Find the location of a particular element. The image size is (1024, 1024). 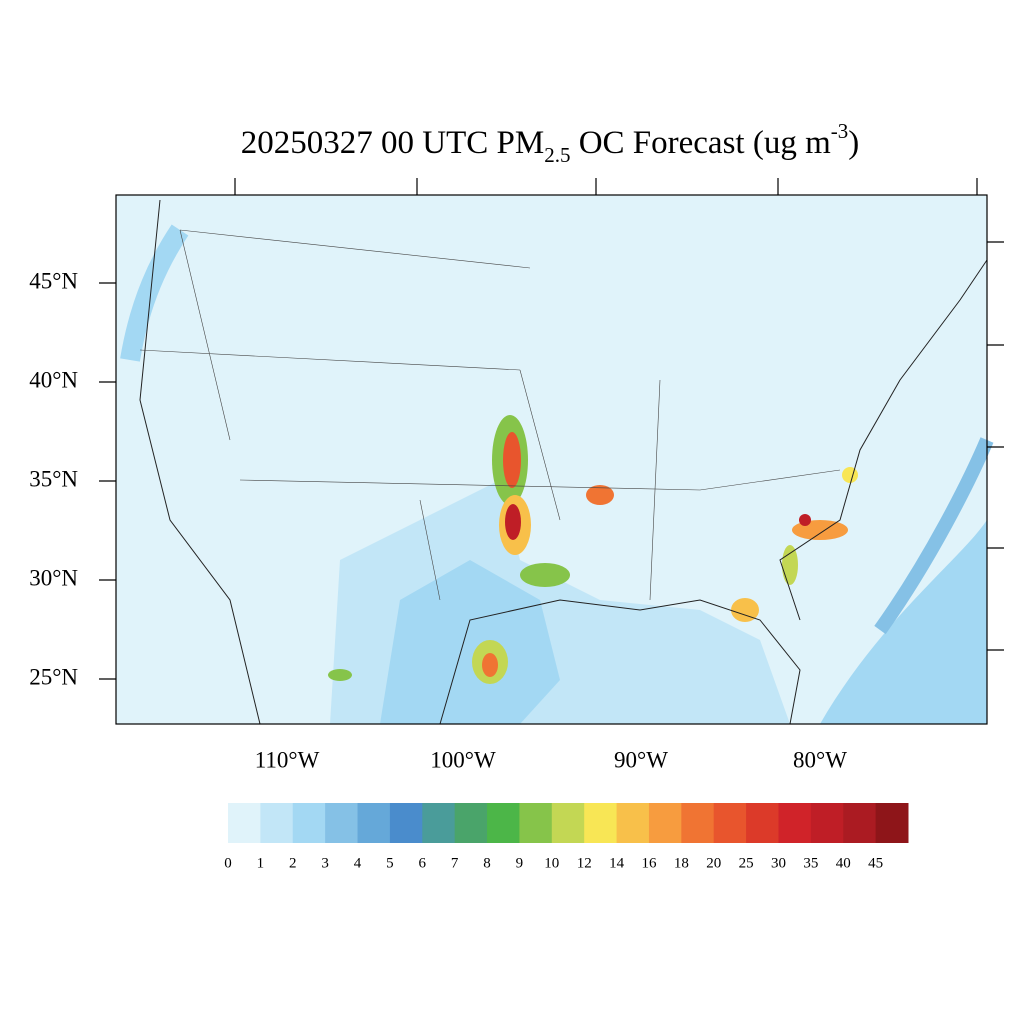

lon-label: 110°W is located at coordinates (287, 759).